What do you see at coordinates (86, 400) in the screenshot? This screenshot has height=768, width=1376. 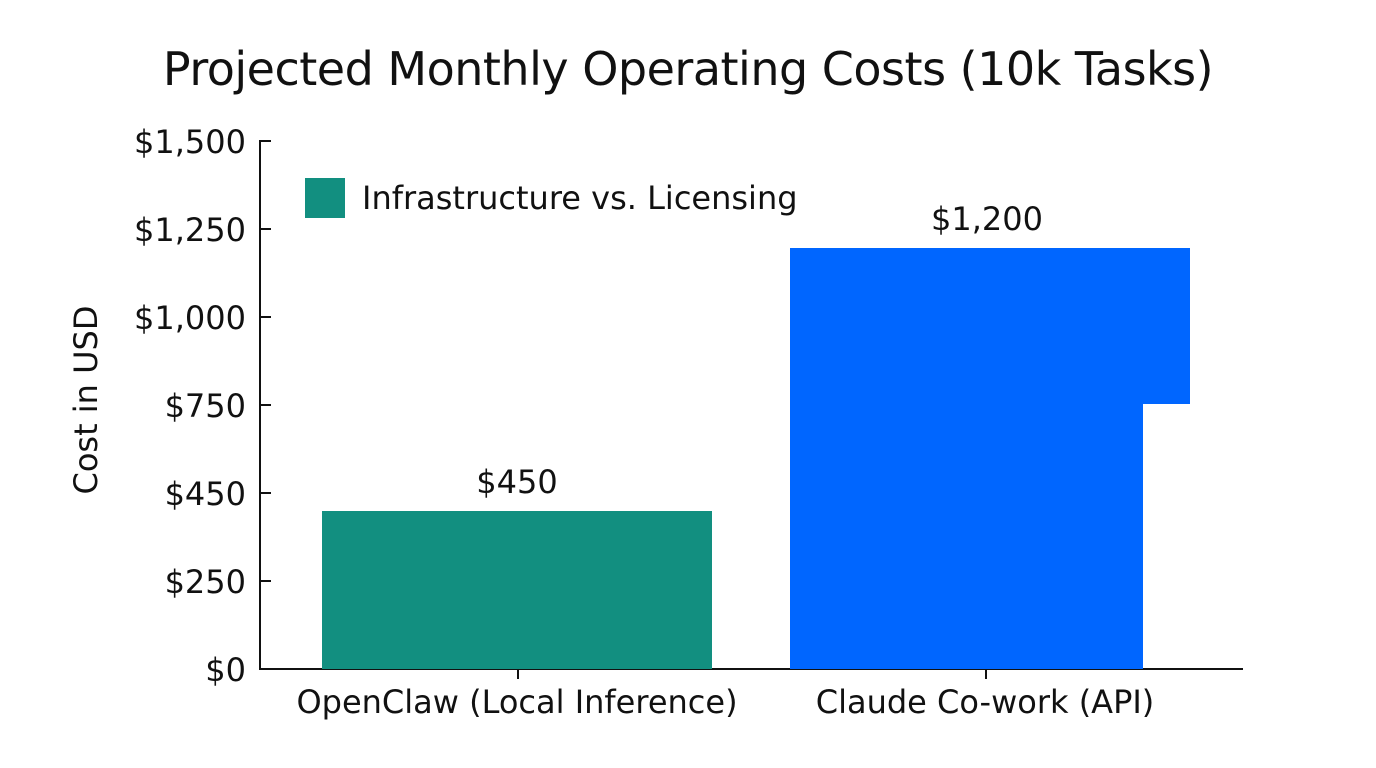 I see `y-axis-label: Cost in USD` at bounding box center [86, 400].